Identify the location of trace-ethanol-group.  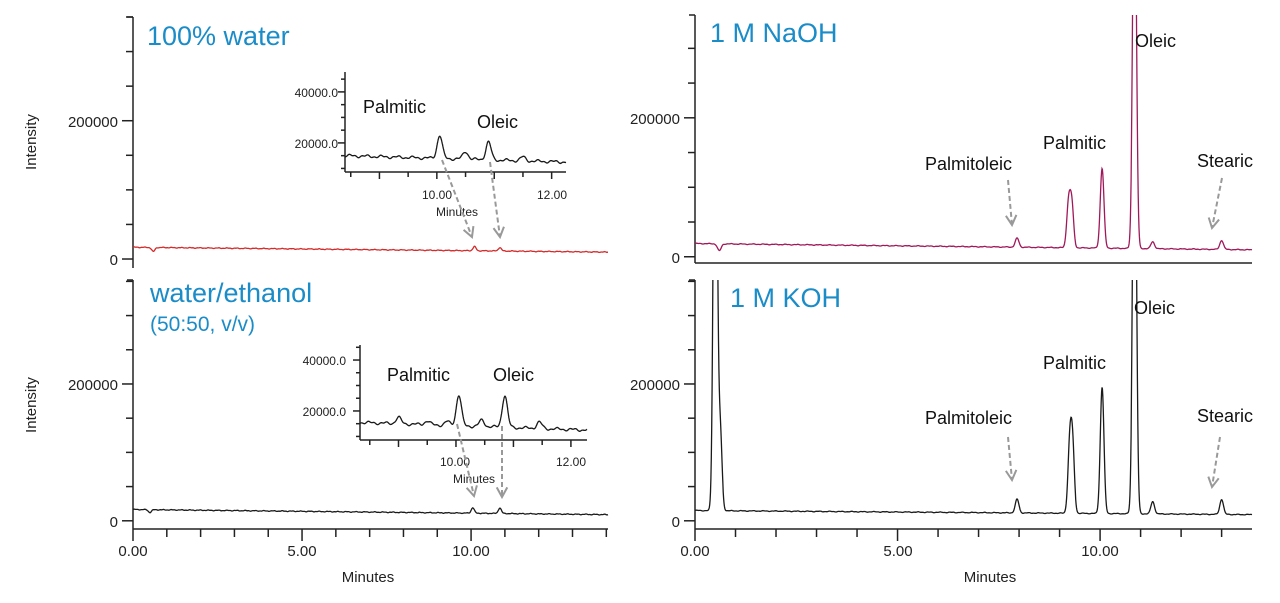
(371, 511).